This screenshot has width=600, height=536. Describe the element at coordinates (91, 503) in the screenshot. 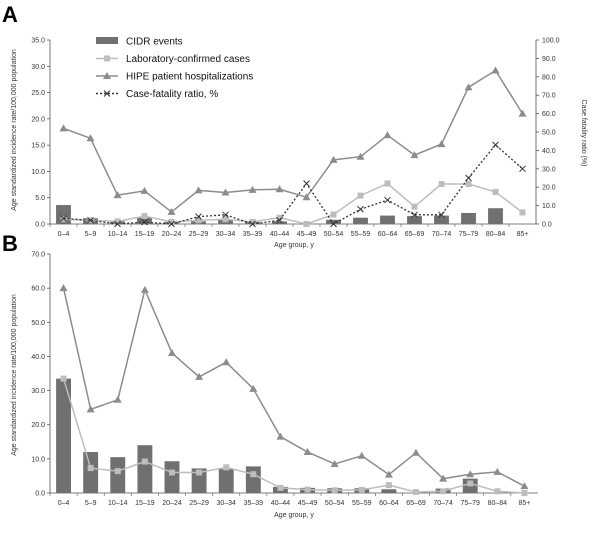

I see `x-tick-label: 5–9` at that location.